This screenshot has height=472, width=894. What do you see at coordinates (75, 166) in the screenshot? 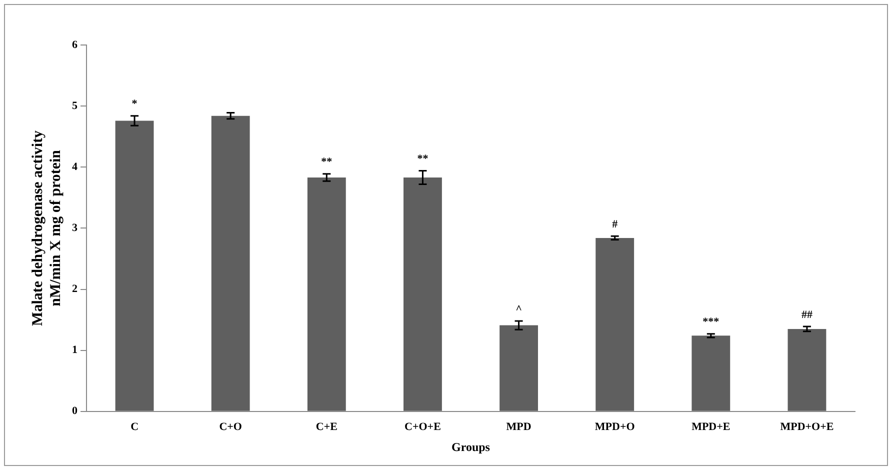
I see `y-tick-label: 4` at bounding box center [75, 166].